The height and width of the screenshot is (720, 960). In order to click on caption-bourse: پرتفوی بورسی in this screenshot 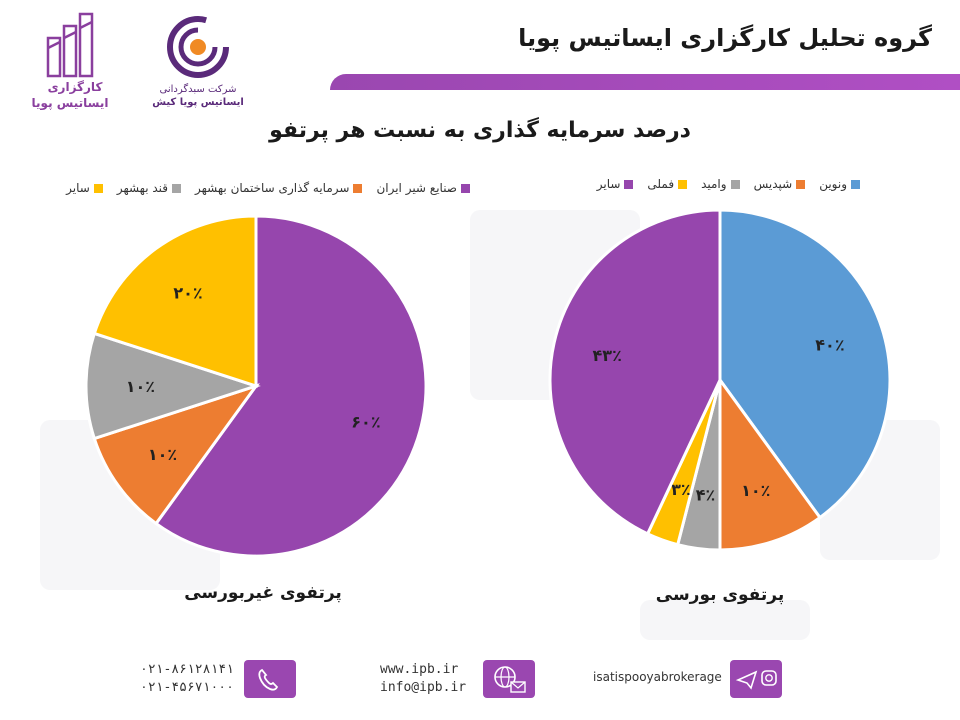, I will do `click(720, 595)`.